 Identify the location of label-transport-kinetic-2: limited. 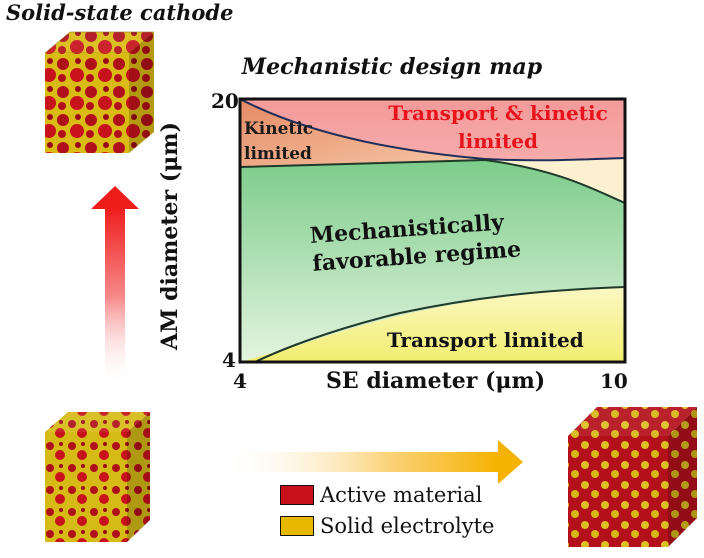
(498, 141).